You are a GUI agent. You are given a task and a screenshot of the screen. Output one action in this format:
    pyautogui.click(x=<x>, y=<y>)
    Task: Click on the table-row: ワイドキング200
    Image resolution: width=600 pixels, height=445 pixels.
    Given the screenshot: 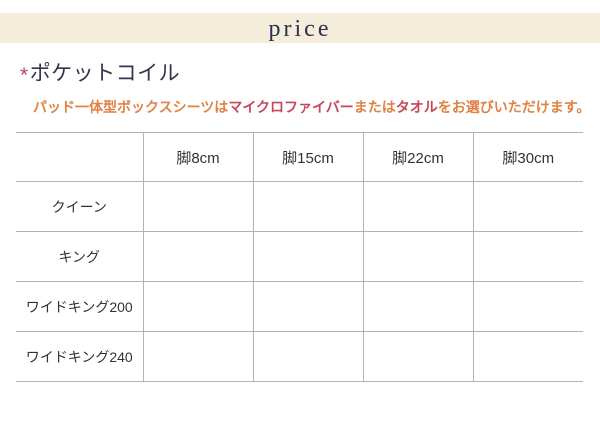 What is the action you would take?
    pyautogui.click(x=299, y=306)
    